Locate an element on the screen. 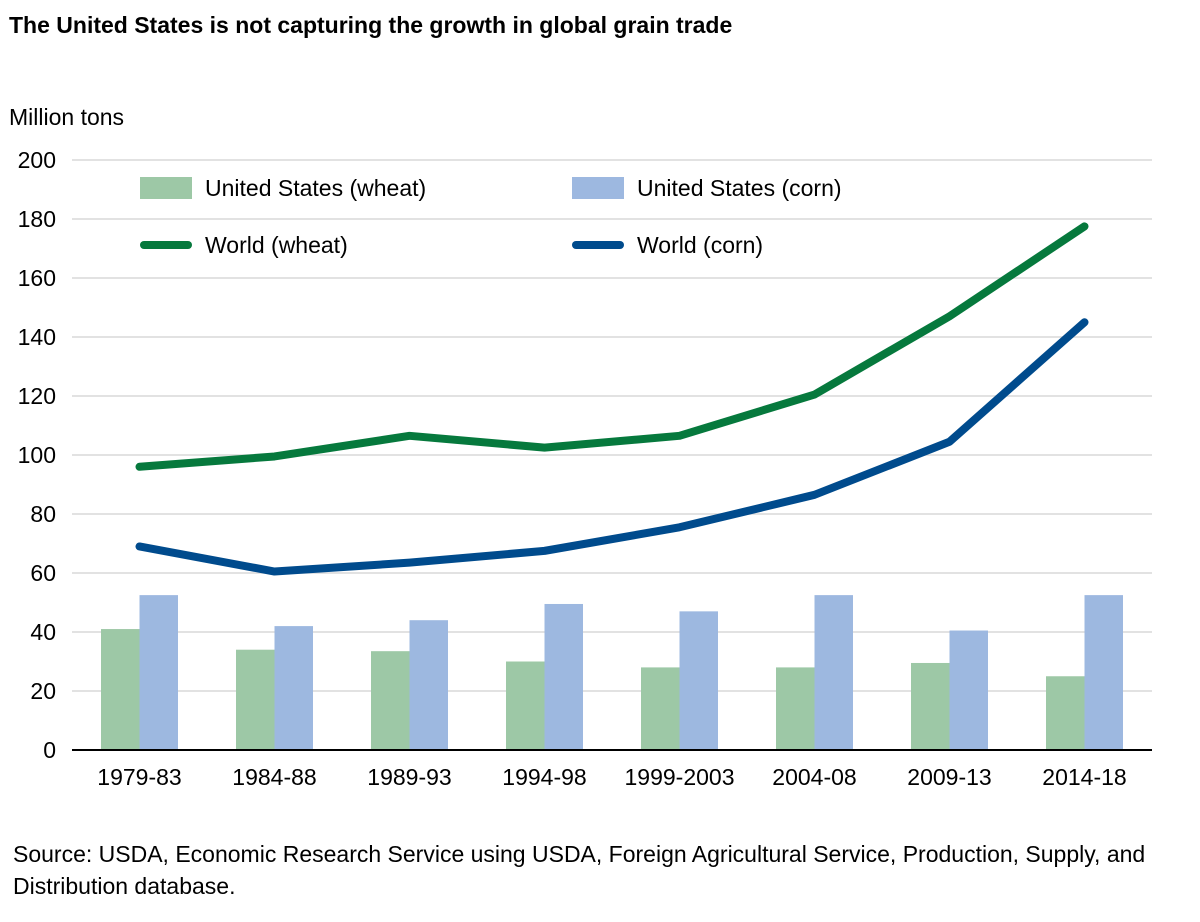 Image resolution: width=1200 pixels, height=922 pixels. legend-label: World (corn) is located at coordinates (700, 245).